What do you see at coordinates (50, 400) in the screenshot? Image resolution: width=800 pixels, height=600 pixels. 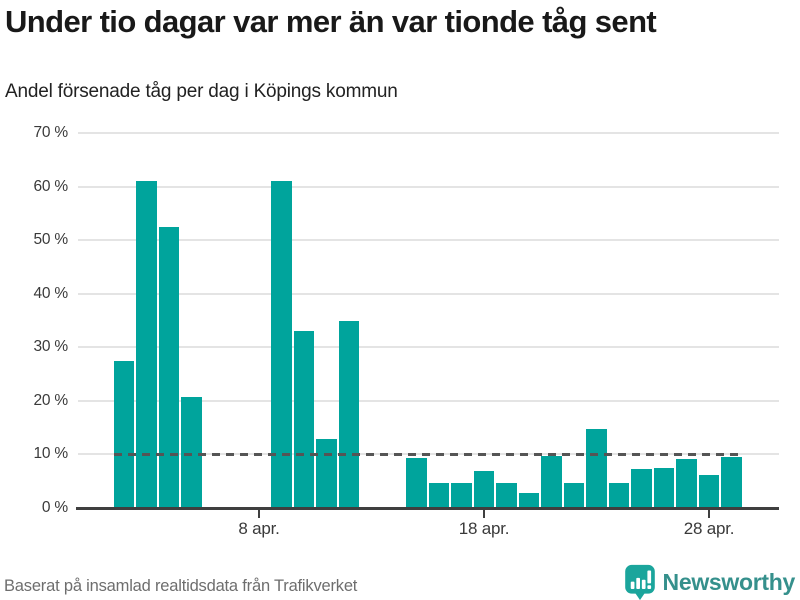 I see `y-axis-tick-label: 20 %` at bounding box center [50, 400].